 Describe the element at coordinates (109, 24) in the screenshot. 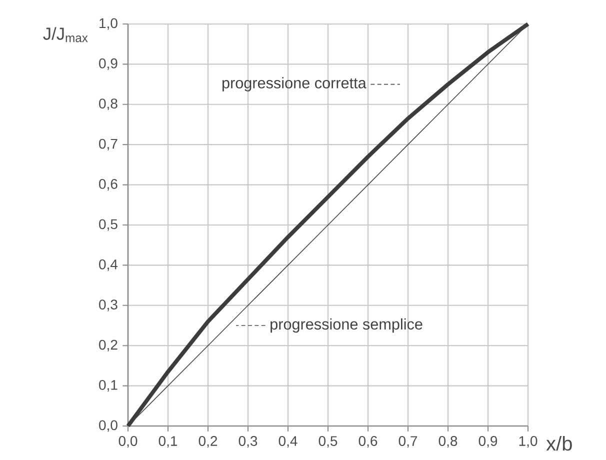

I see `y-tick-label: 1,0` at that location.